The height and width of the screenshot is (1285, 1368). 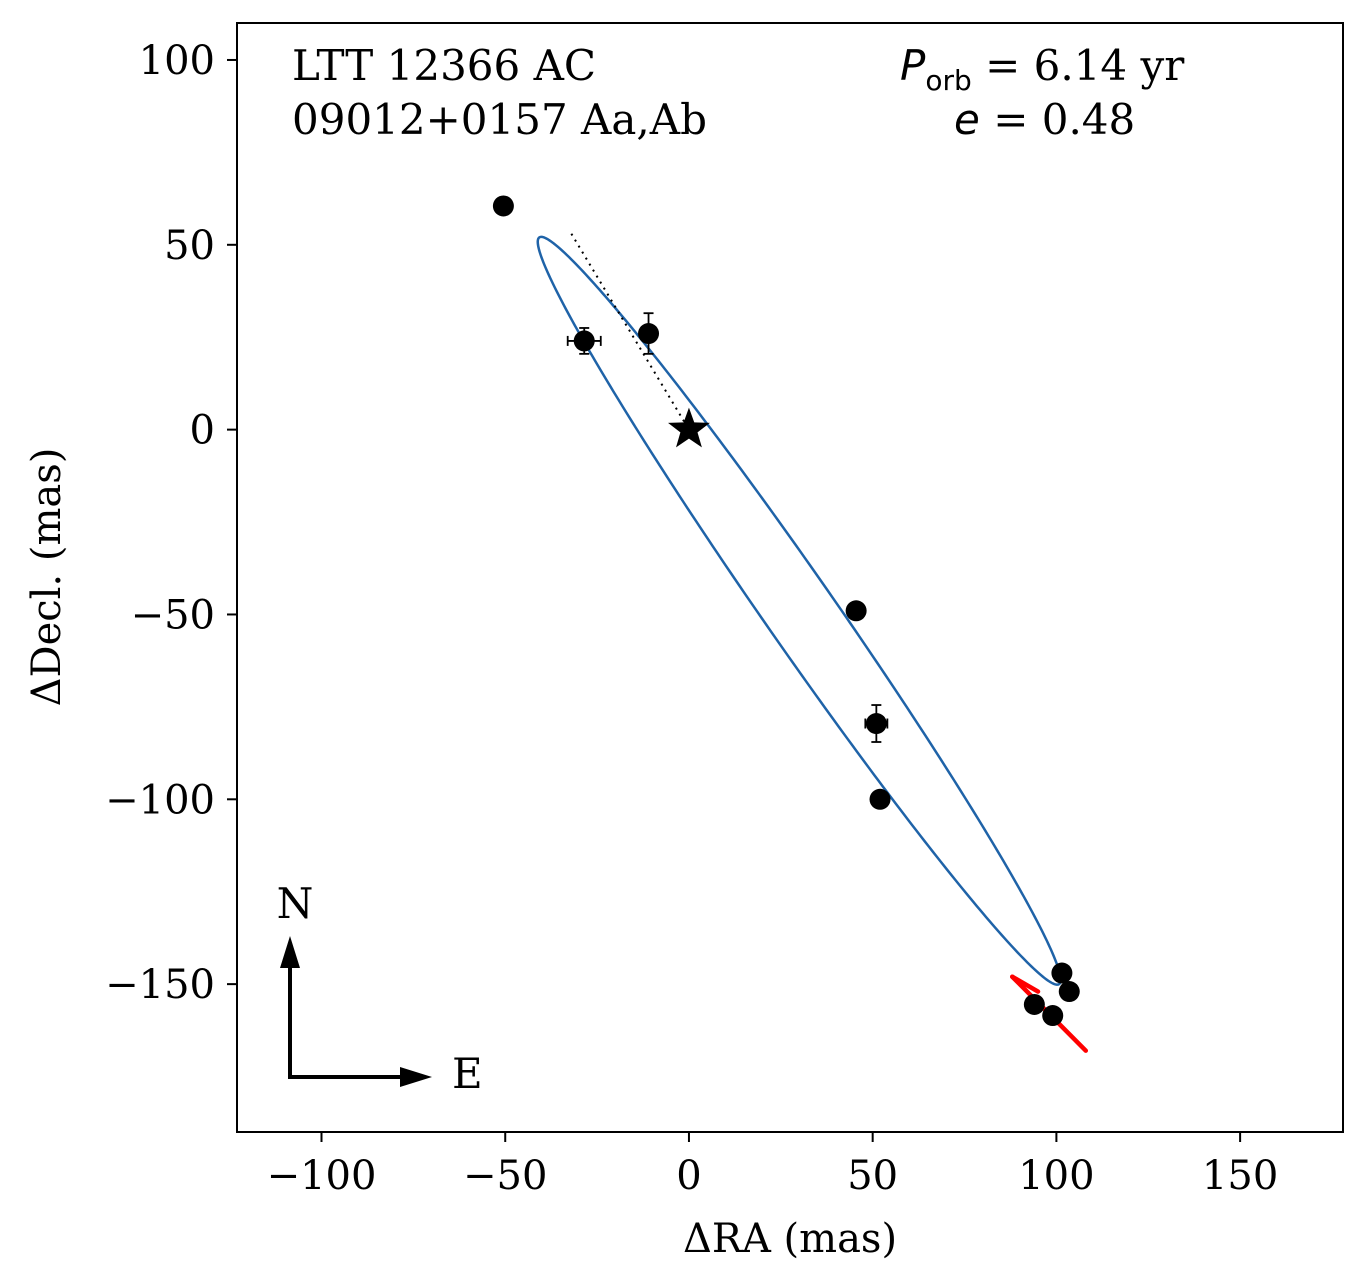 What do you see at coordinates (322, 1176) in the screenshot?
I see `x-tick-label: −100` at bounding box center [322, 1176].